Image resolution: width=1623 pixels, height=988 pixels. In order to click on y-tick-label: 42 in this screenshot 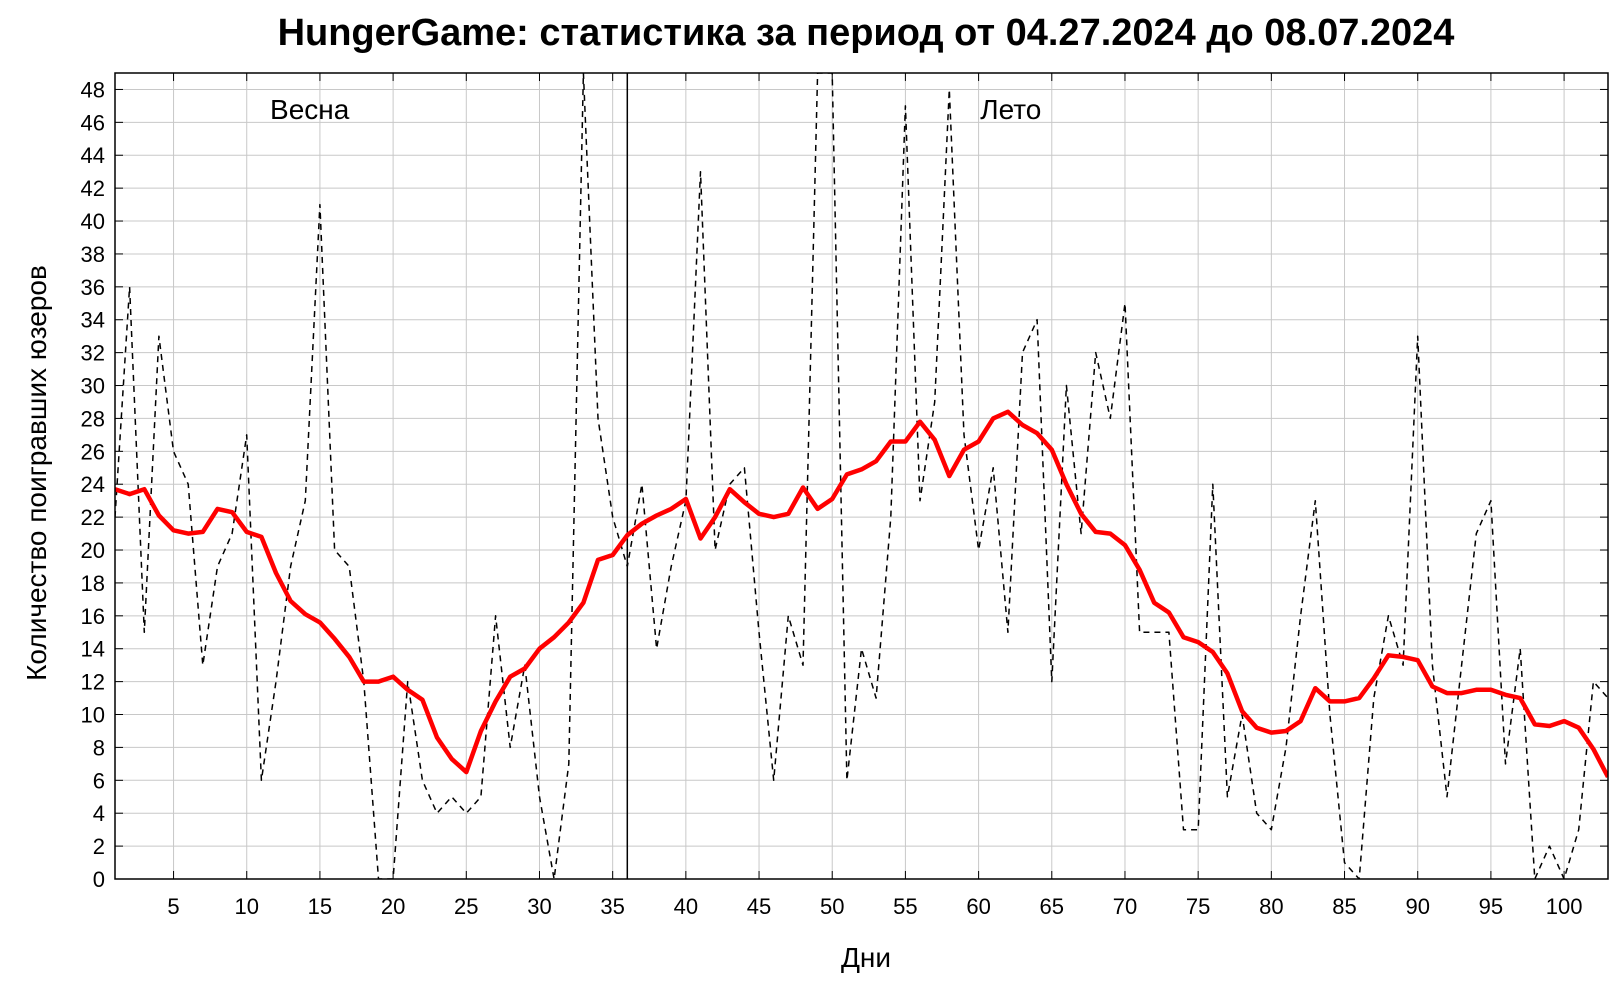, I will do `click(93, 188)`.